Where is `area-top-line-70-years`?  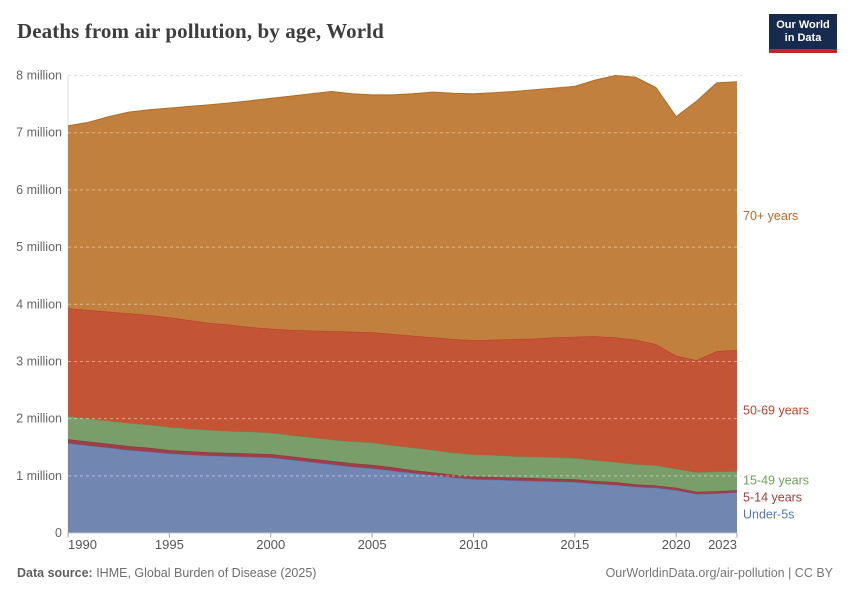
area-top-line-70-years is located at coordinates (402, 100).